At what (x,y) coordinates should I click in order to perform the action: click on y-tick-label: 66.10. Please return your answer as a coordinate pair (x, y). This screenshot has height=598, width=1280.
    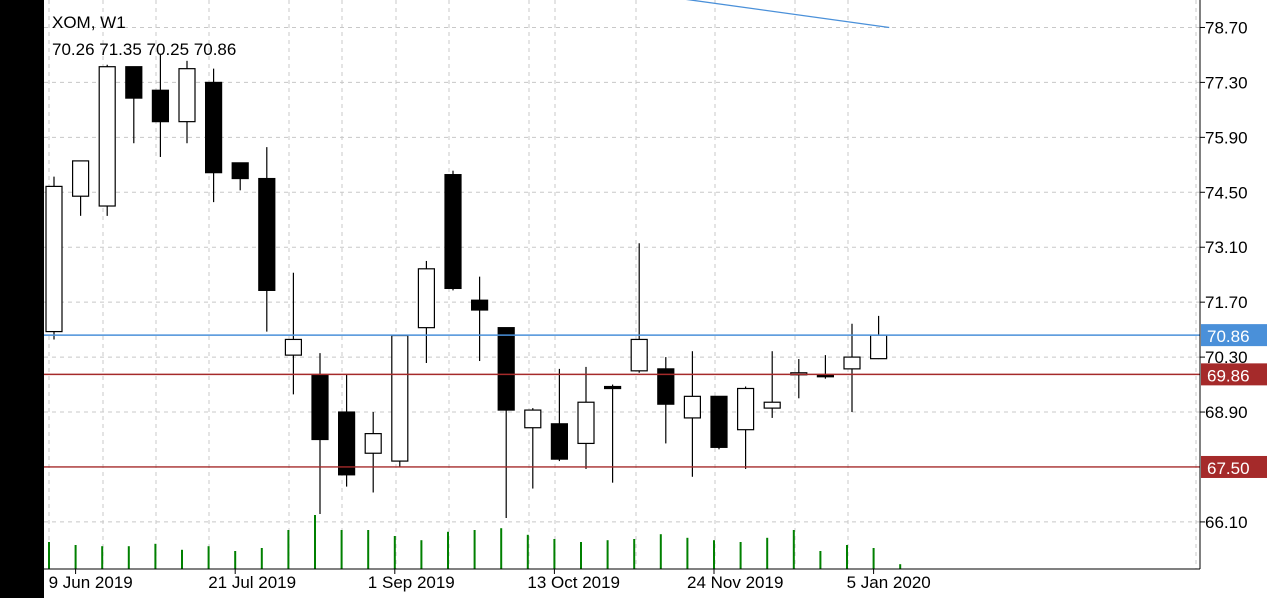
    Looking at the image, I should click on (1226, 522).